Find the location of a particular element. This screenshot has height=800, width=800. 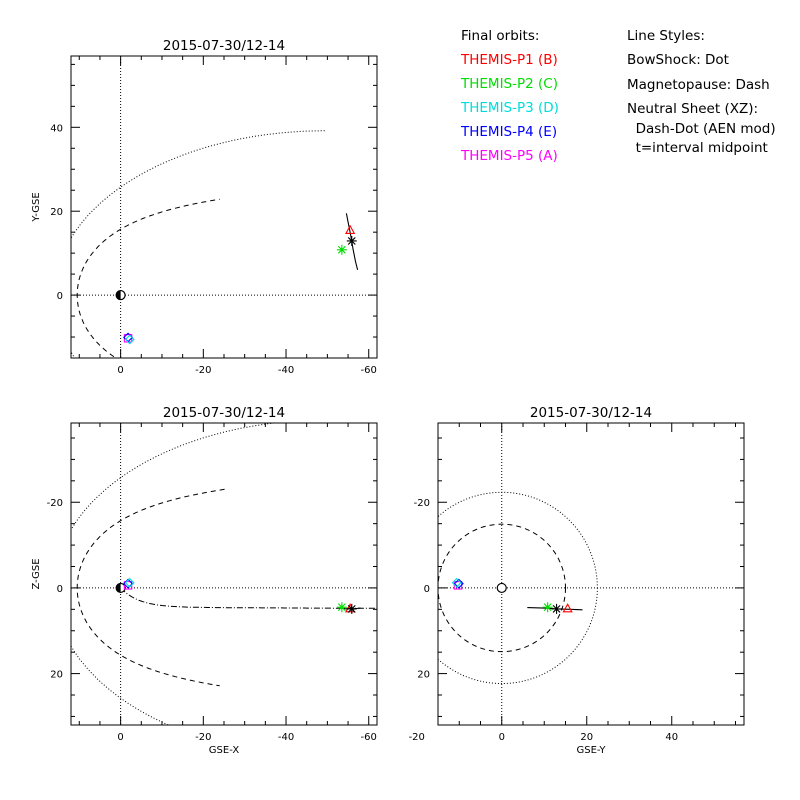

x-axis-label: GSE-X is located at coordinates (224, 750).